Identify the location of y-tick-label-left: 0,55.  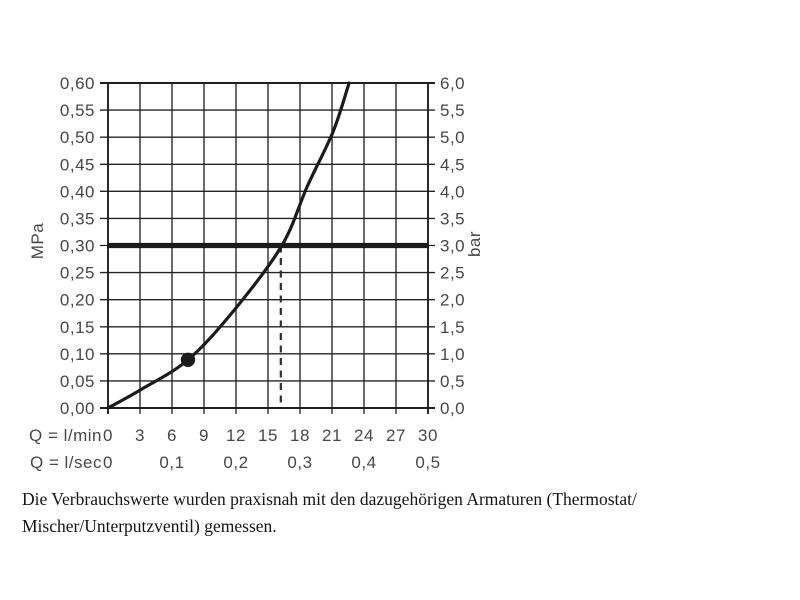
(77, 110).